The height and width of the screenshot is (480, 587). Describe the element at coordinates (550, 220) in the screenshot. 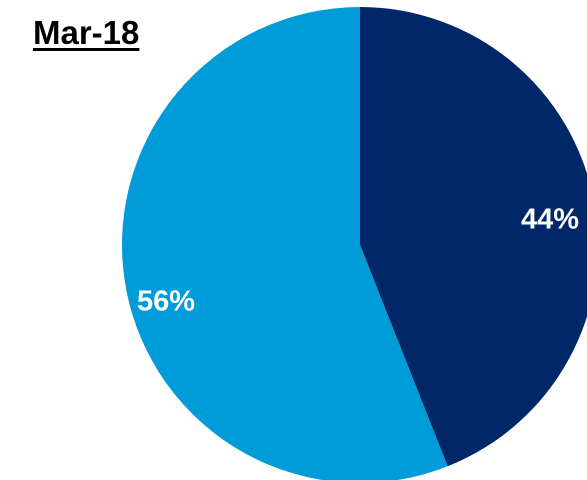

I see `slice-label-1: 44%` at that location.